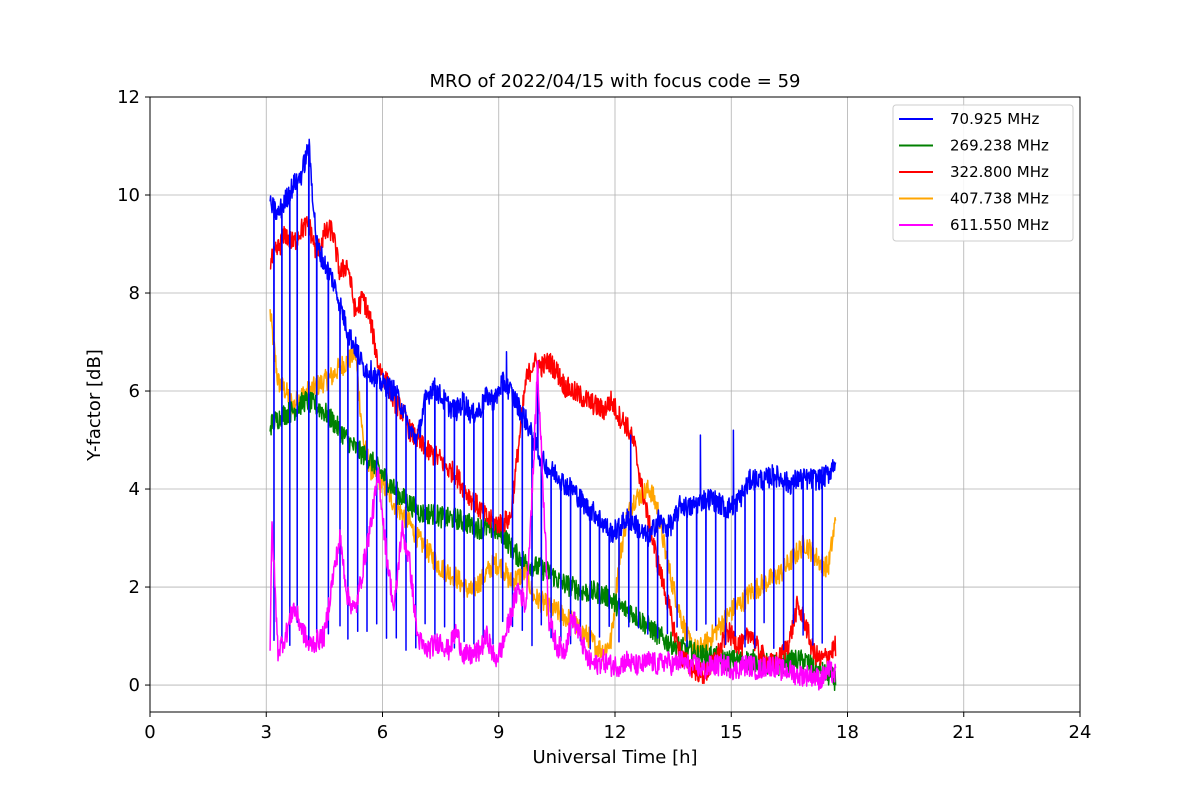 This screenshot has height=805, width=1200. Describe the element at coordinates (847, 732) in the screenshot. I see `x-tick-label: 18` at that location.